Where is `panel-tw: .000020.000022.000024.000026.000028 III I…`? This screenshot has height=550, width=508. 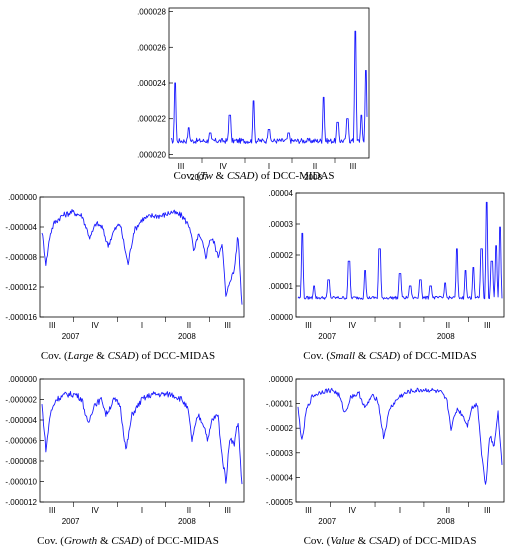 panel-tw: .000020.000022.000024.000026.000028 III I… is located at coordinates (253, 95).